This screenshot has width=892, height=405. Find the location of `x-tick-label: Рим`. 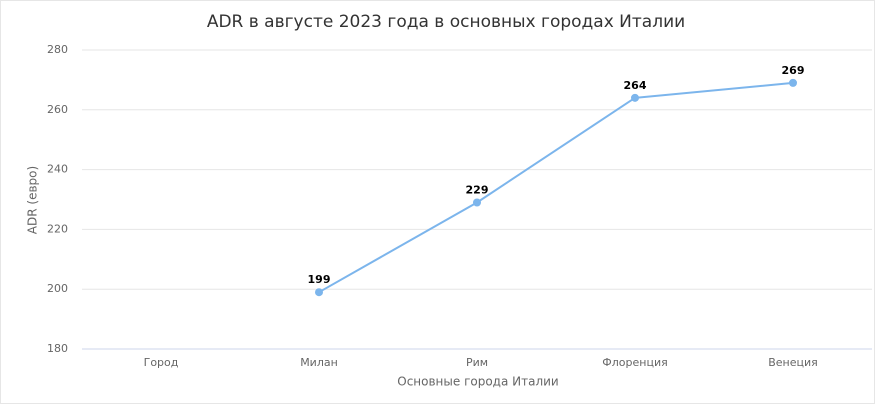

x-tick-label: Рим is located at coordinates (477, 362).